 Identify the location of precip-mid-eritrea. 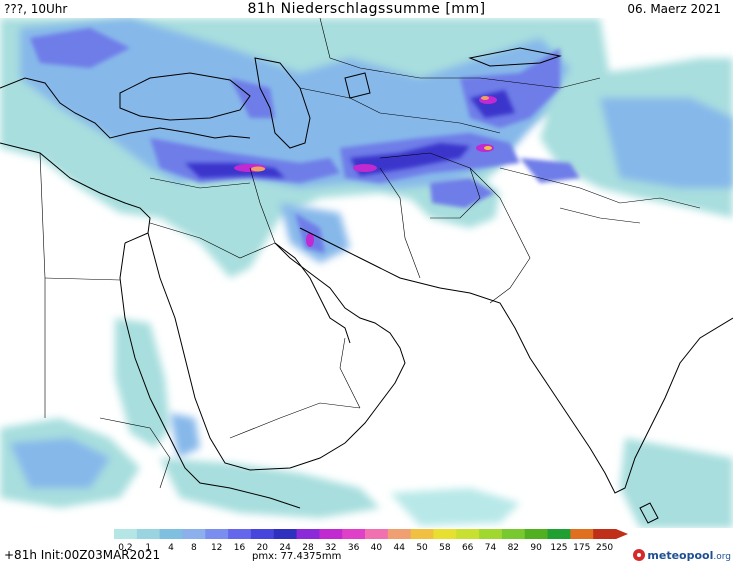
(185, 435).